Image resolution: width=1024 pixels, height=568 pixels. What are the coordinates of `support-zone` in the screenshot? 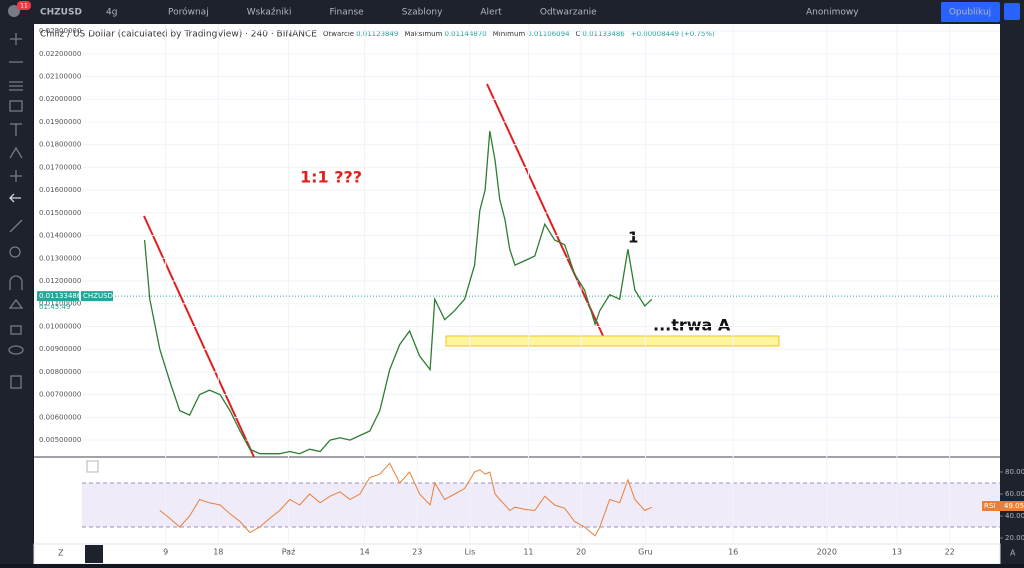 It's located at (612, 341).